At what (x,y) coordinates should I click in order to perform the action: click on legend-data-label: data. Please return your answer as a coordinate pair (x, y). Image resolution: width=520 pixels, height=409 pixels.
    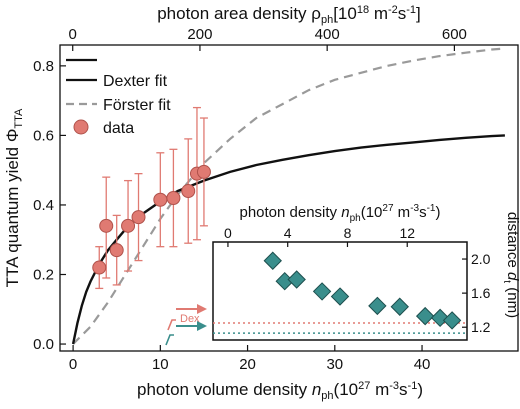
    Looking at the image, I should click on (118, 128).